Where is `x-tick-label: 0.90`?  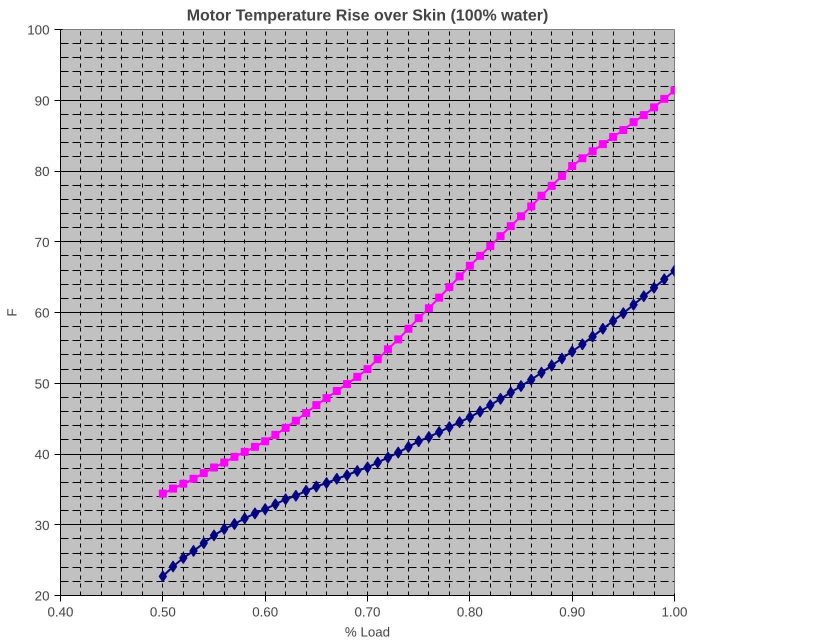 x-tick-label: 0.90 is located at coordinates (572, 612).